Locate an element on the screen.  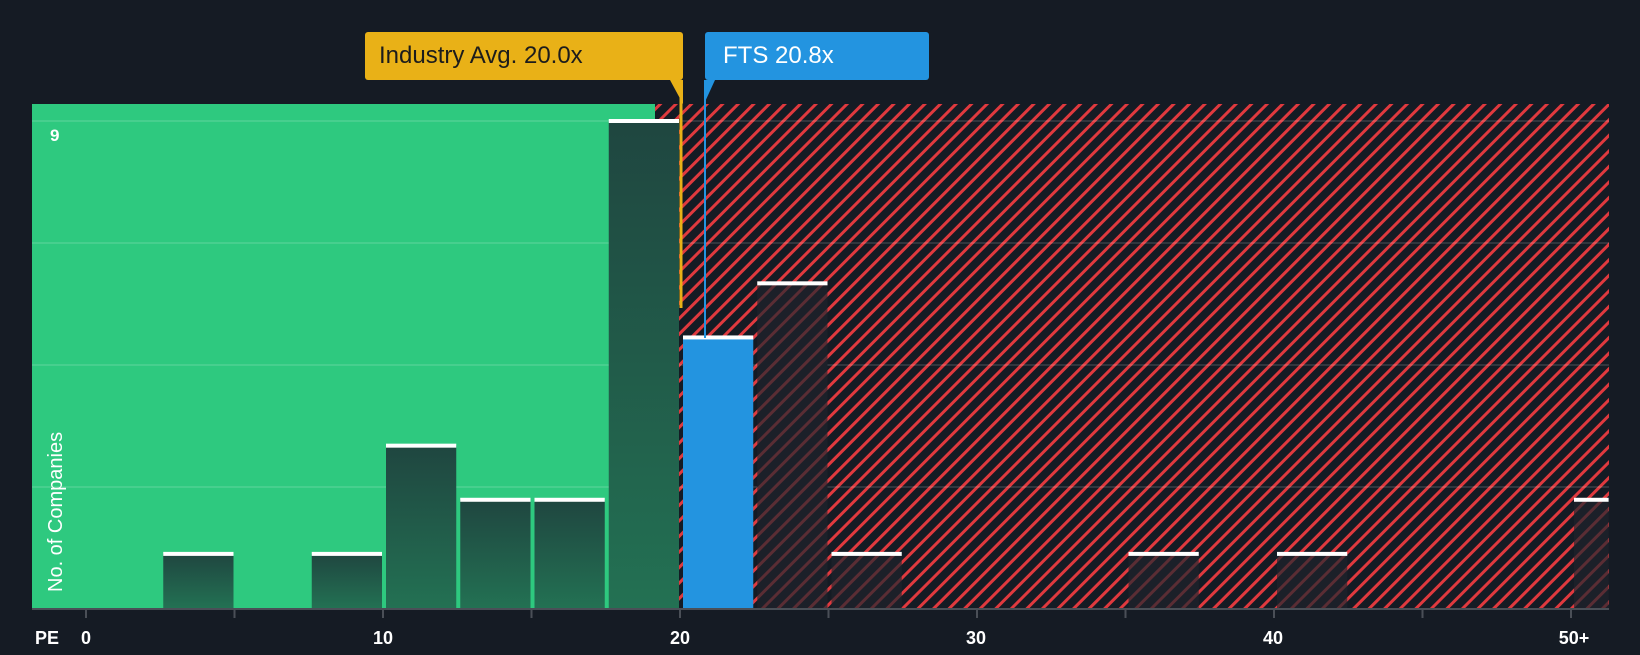
industry-average-callout: Industry Avg. 20.0x is located at coordinates (524, 56).